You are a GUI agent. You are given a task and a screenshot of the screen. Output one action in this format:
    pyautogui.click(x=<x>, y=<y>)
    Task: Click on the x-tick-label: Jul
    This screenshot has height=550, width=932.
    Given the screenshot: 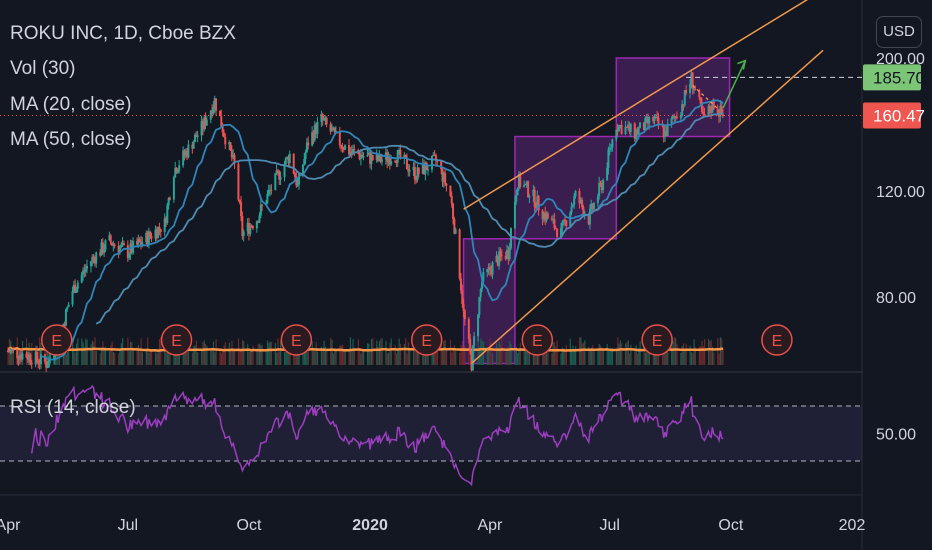 What is the action you would take?
    pyautogui.click(x=128, y=525)
    